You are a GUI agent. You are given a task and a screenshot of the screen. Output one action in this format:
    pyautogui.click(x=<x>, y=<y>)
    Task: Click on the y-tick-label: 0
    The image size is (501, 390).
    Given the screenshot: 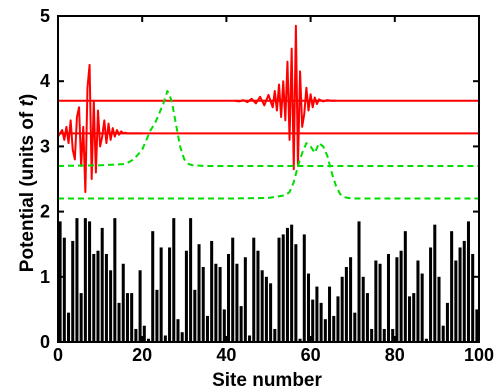 What is the action you would take?
    pyautogui.click(x=45, y=342)
    